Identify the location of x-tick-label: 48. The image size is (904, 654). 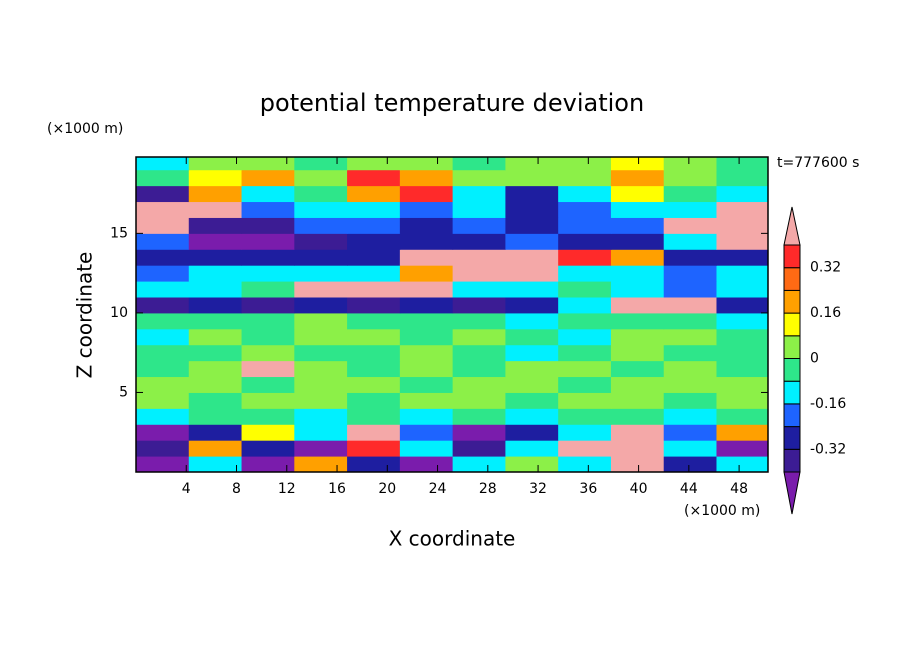
(739, 489).